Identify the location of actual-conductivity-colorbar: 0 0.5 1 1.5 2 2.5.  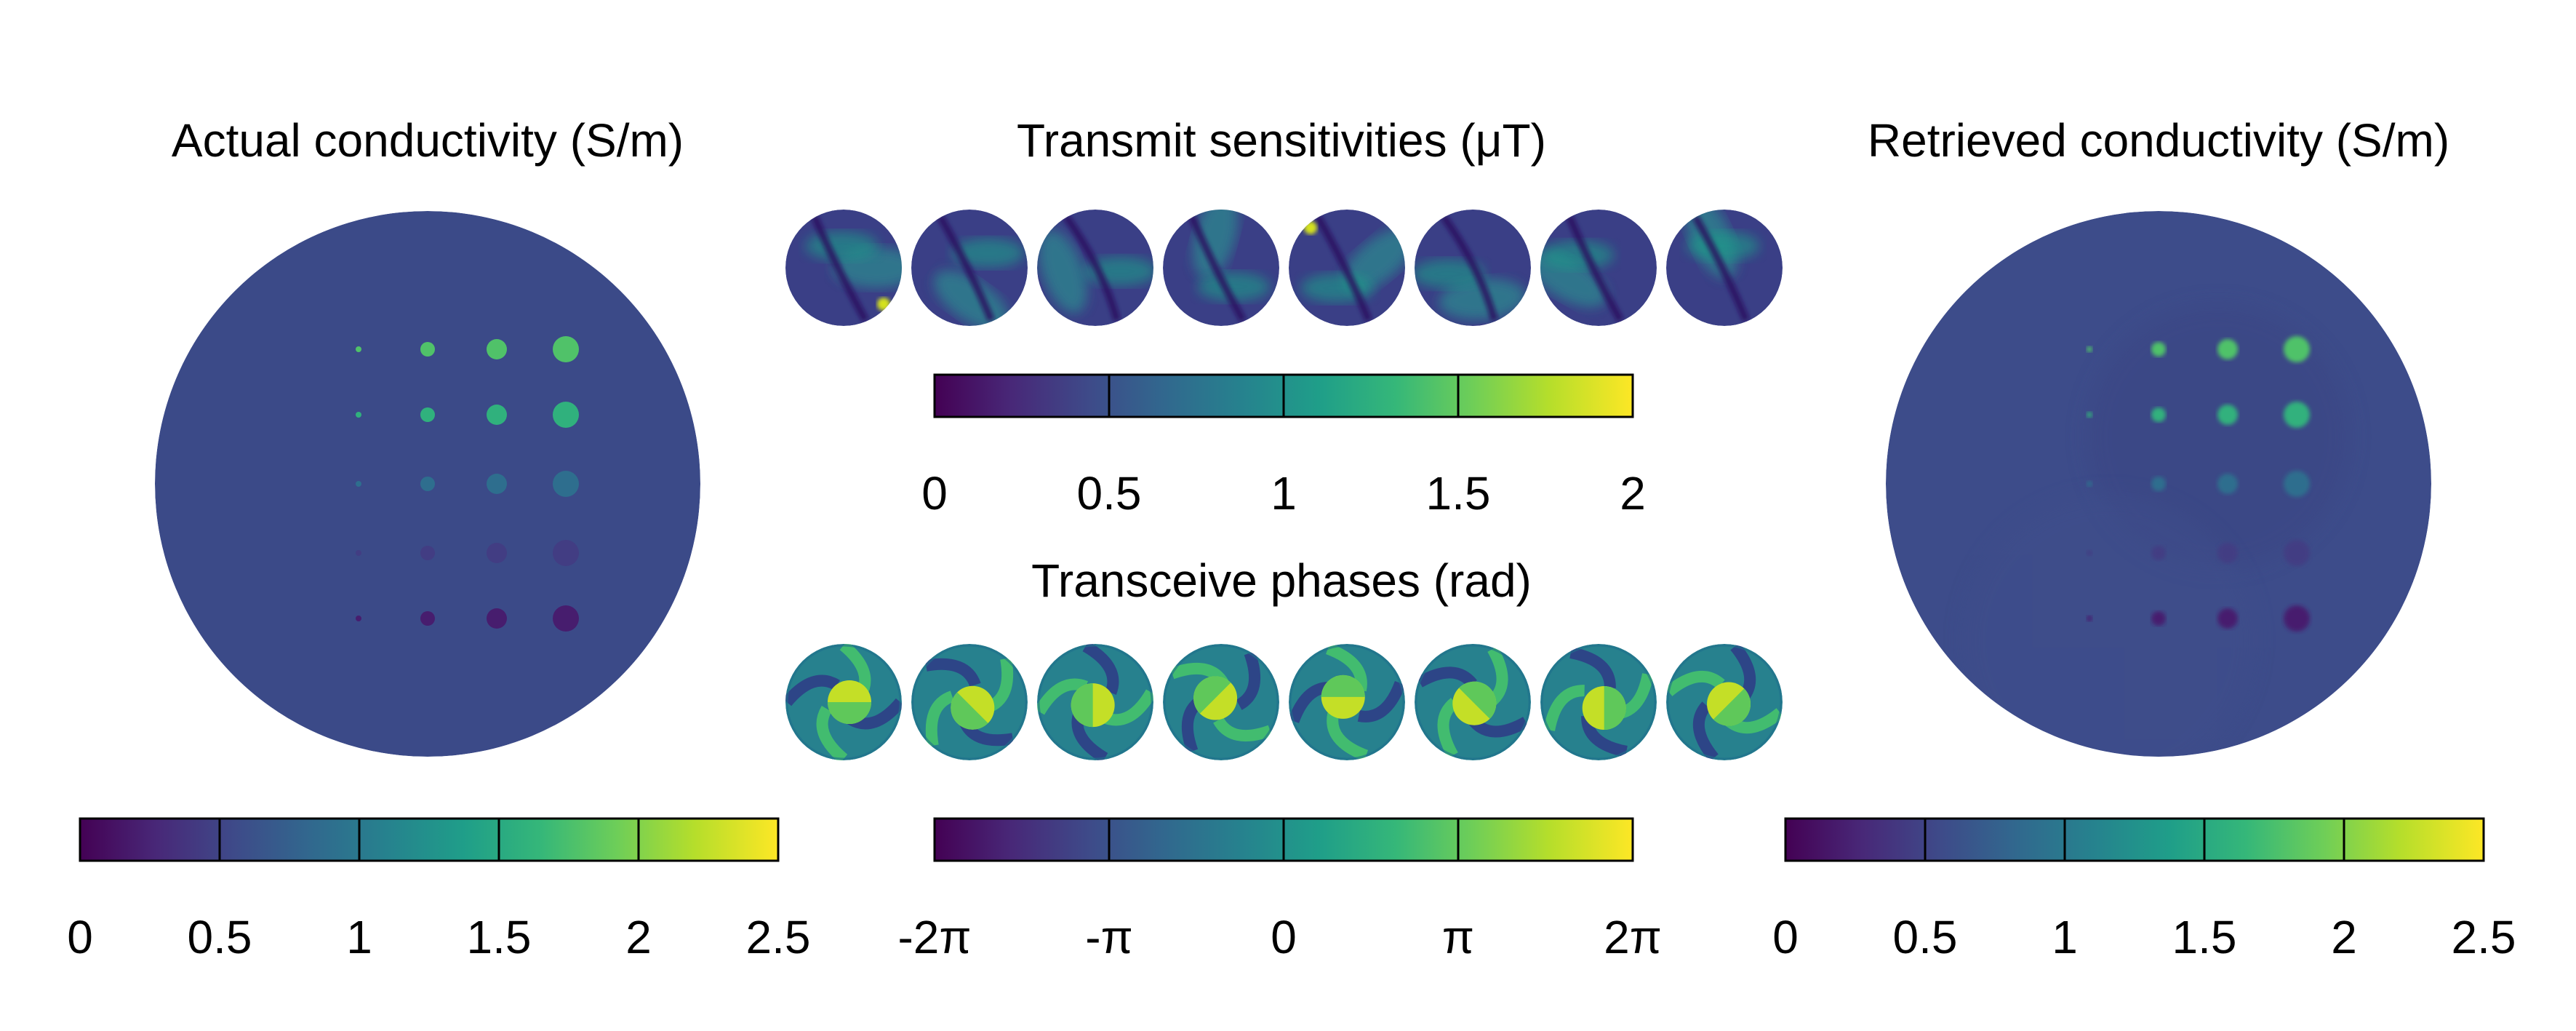
(439, 890).